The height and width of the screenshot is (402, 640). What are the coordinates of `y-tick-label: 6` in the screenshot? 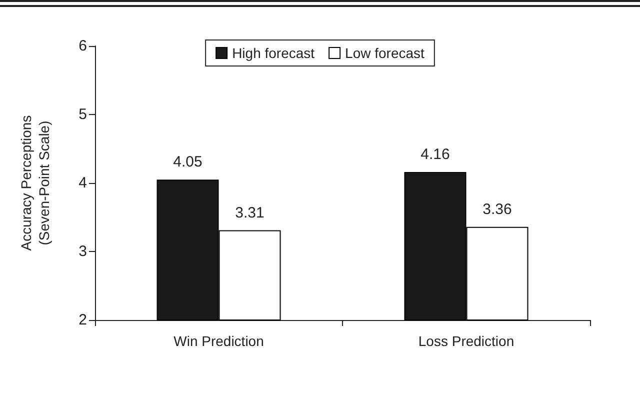 It's located at (82, 46).